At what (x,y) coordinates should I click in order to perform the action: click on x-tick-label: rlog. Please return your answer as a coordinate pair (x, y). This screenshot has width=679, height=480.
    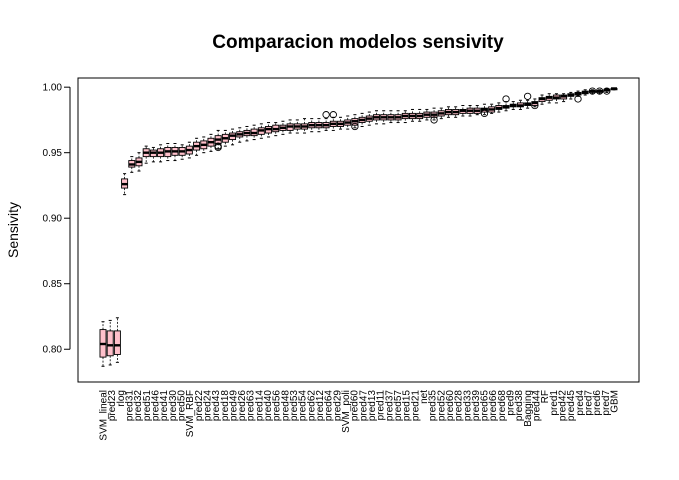
    Looking at the image, I should click on (121, 398).